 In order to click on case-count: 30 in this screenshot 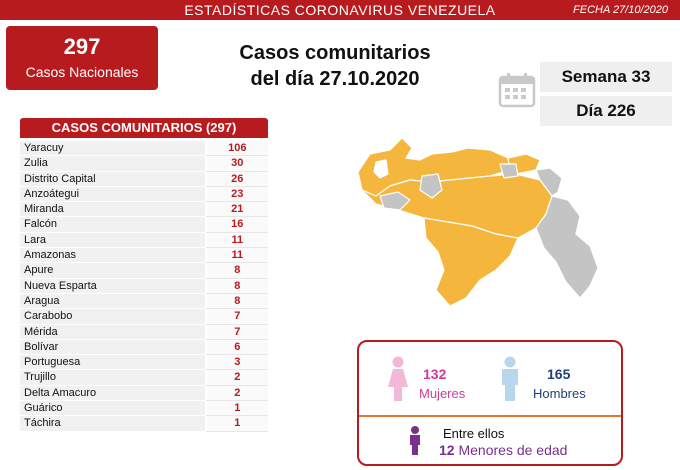, I will do `click(236, 164)`.